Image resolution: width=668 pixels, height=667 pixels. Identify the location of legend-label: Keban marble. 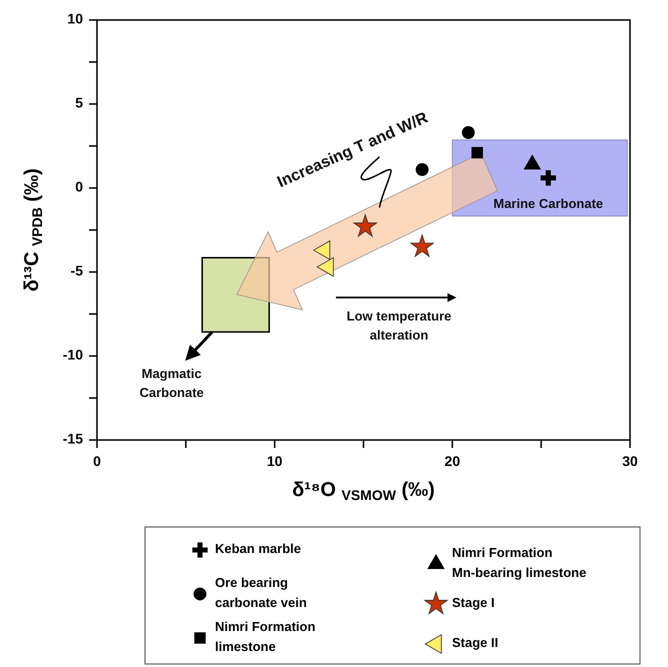
(258, 548).